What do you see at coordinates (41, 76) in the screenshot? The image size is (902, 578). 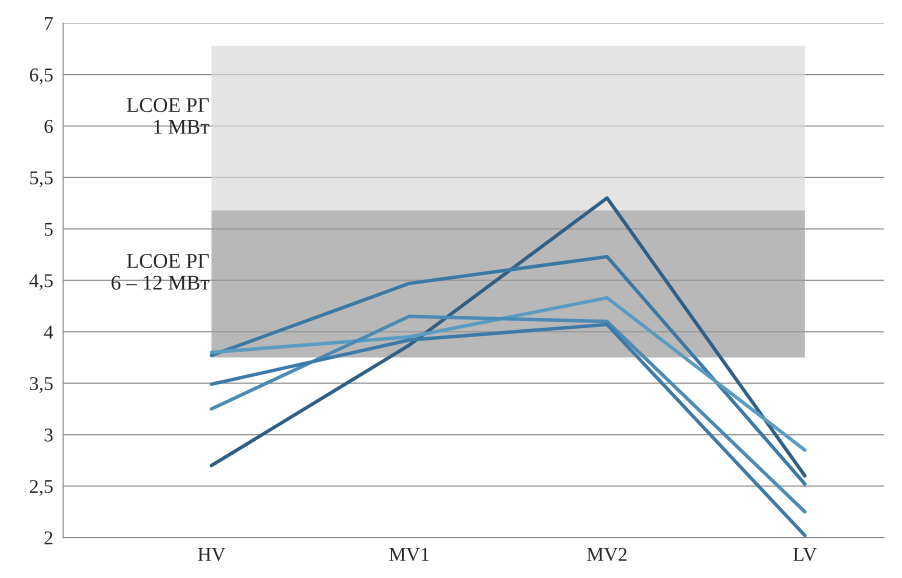 I see `y-tick-label: 6,5` at bounding box center [41, 76].